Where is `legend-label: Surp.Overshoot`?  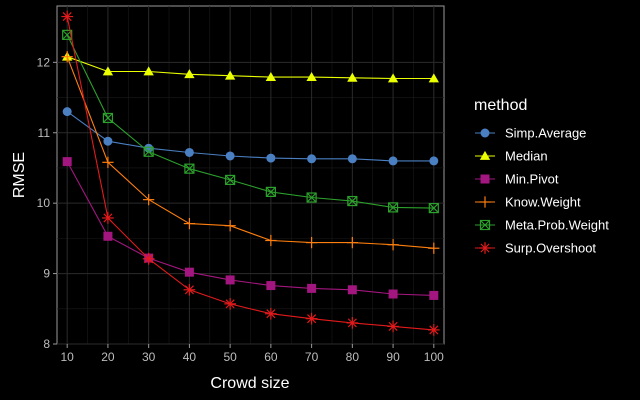 legend-label: Surp.Overshoot is located at coordinates (550, 248).